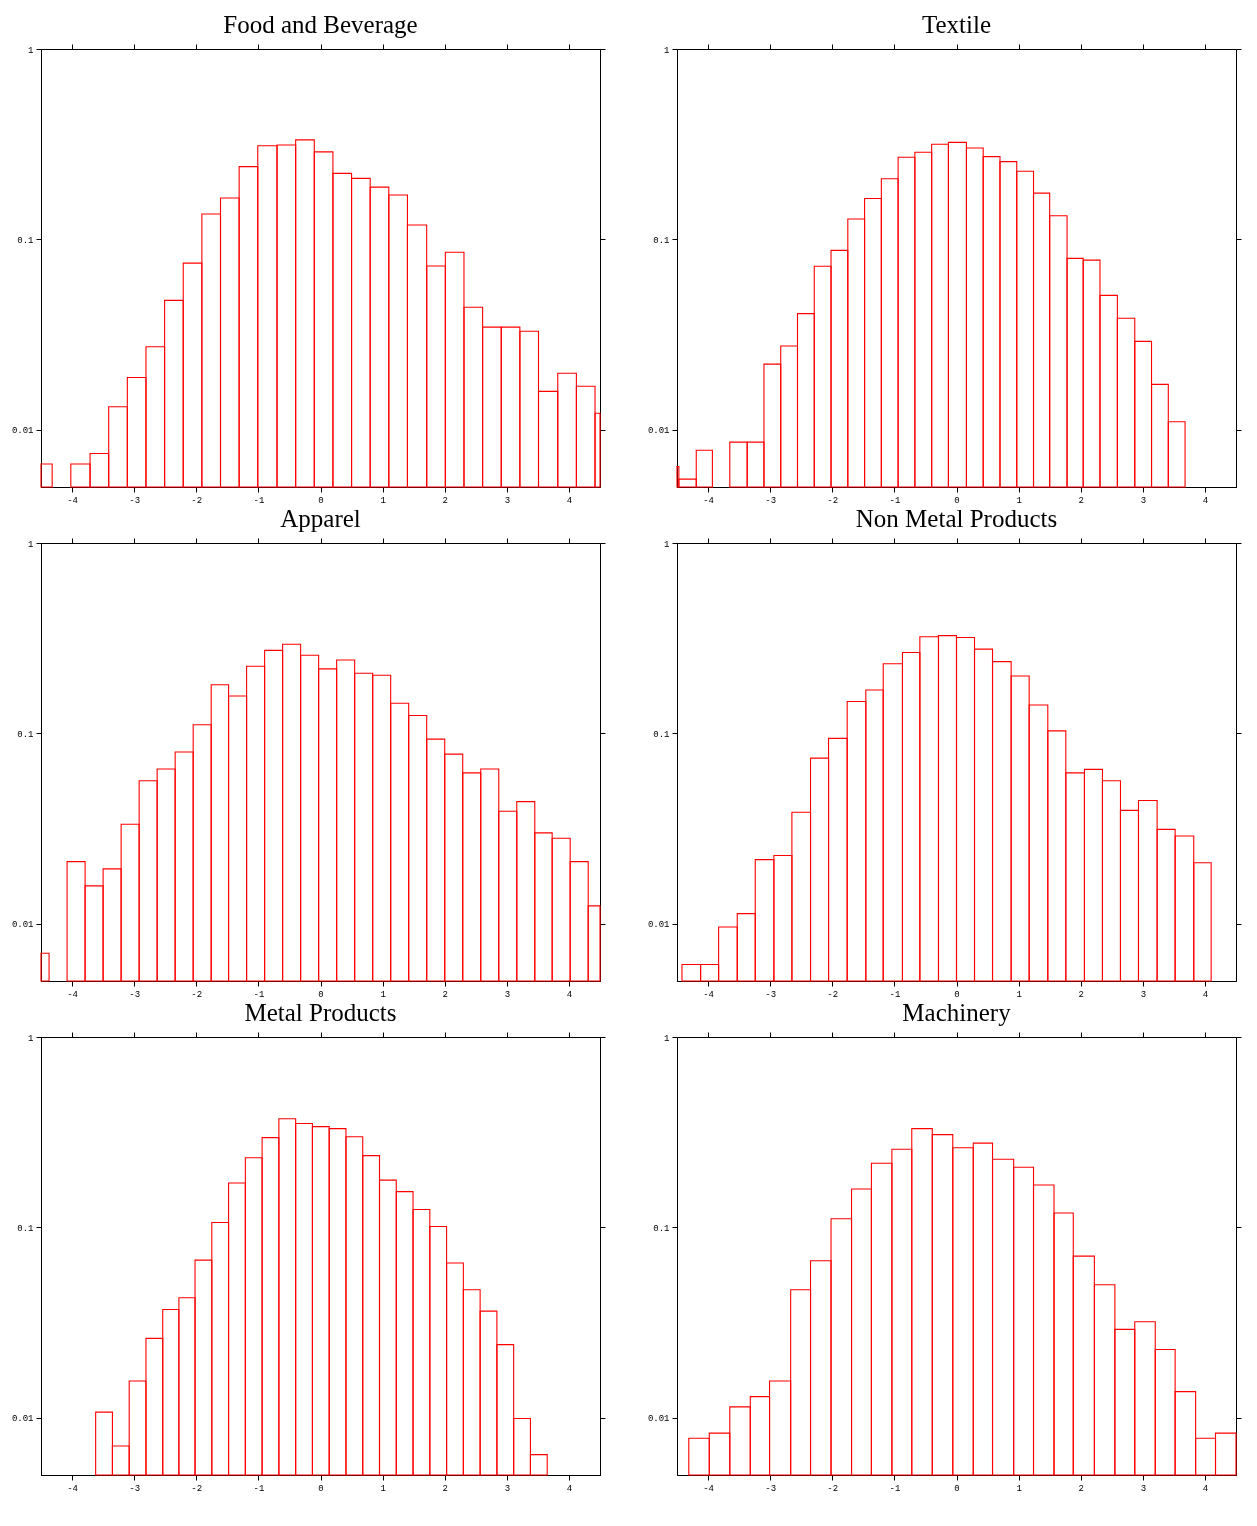  What do you see at coordinates (956, 24) in the screenshot?
I see `chart-title: Textile` at bounding box center [956, 24].